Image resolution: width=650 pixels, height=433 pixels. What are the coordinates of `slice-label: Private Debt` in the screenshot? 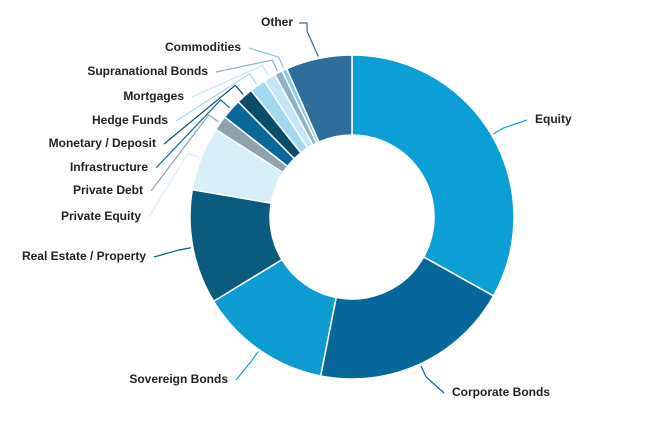 It's located at (108, 190).